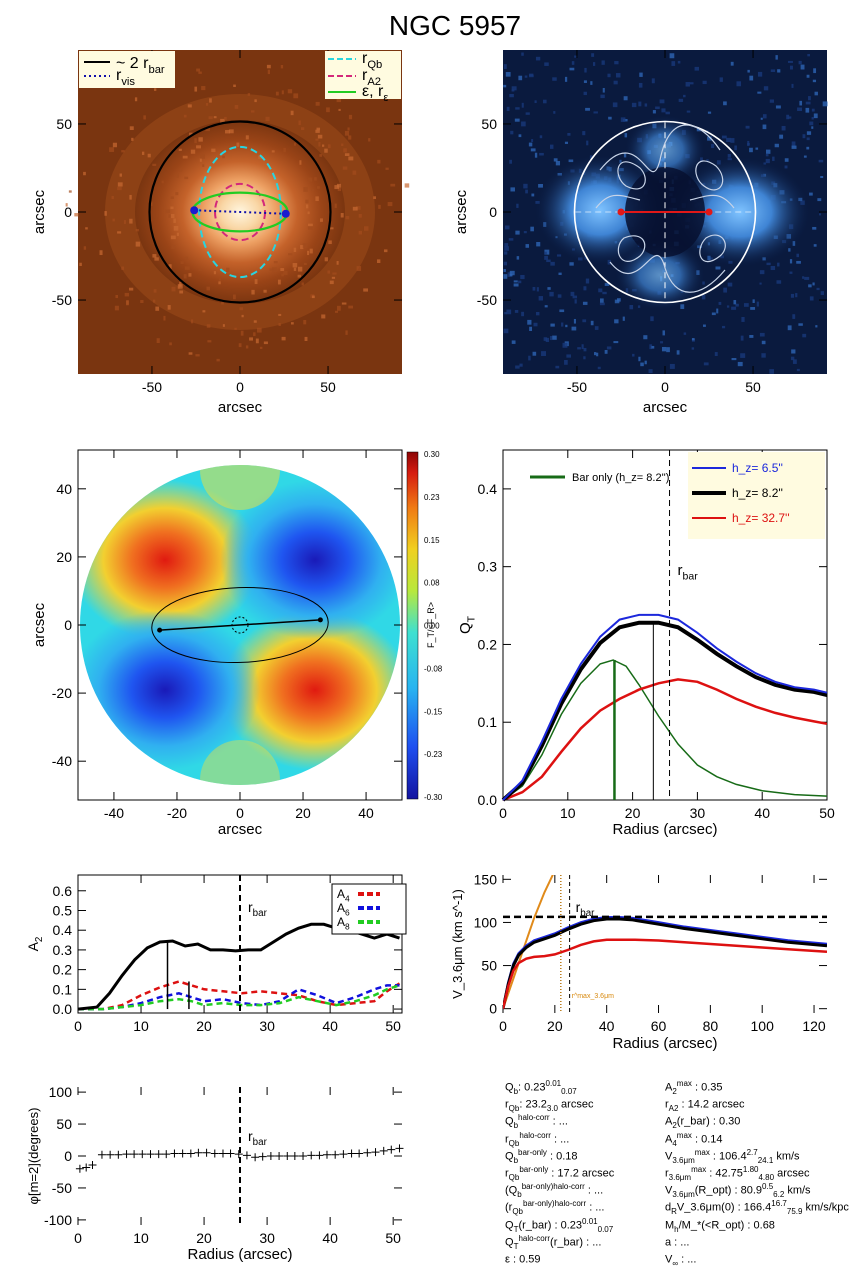 This screenshot has width=850, height=1275. I want to click on rQb-ellipse, so click(240, 212).